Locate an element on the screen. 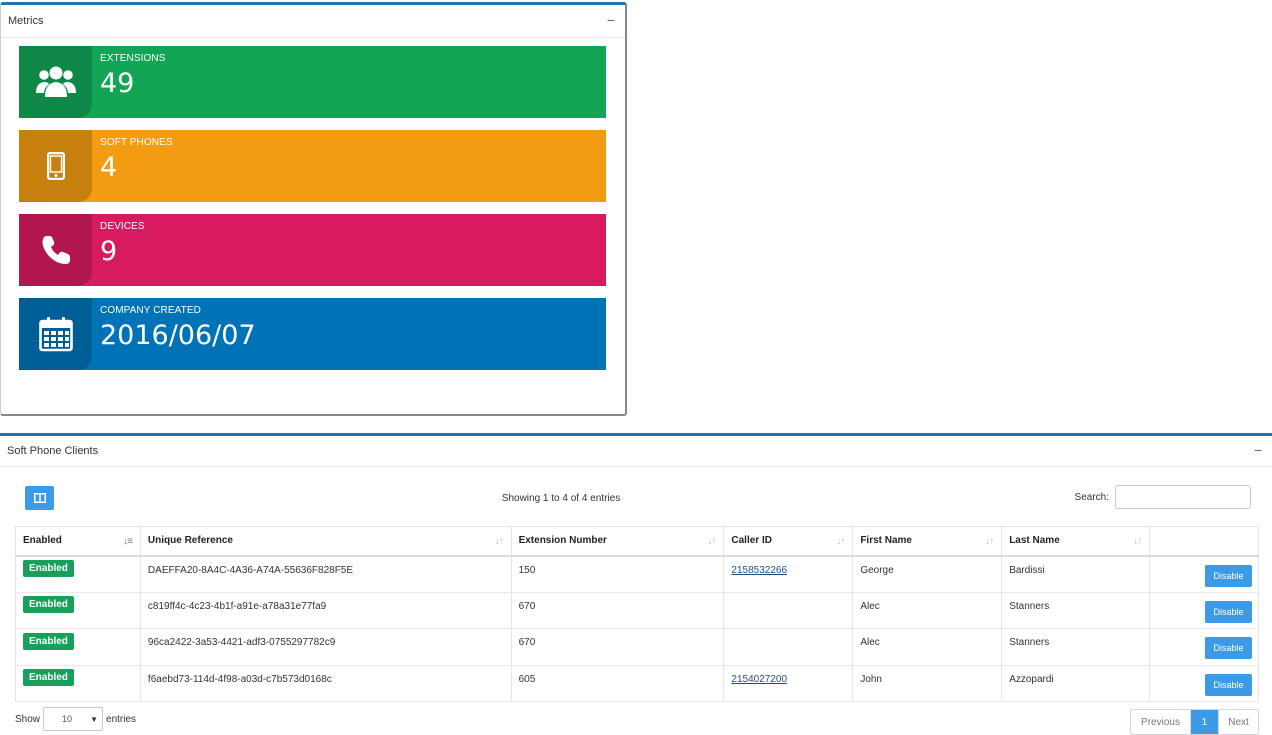 The height and width of the screenshot is (735, 1272). header-actions is located at coordinates (1204, 541).